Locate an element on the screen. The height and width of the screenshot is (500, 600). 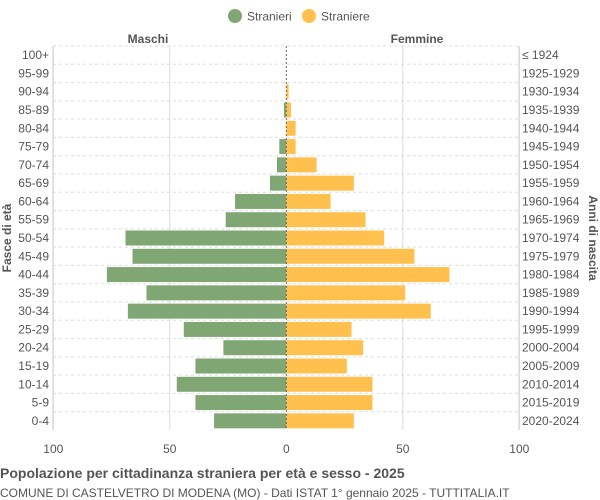
birth-year-label: 1975-1979 is located at coordinates (551, 256).